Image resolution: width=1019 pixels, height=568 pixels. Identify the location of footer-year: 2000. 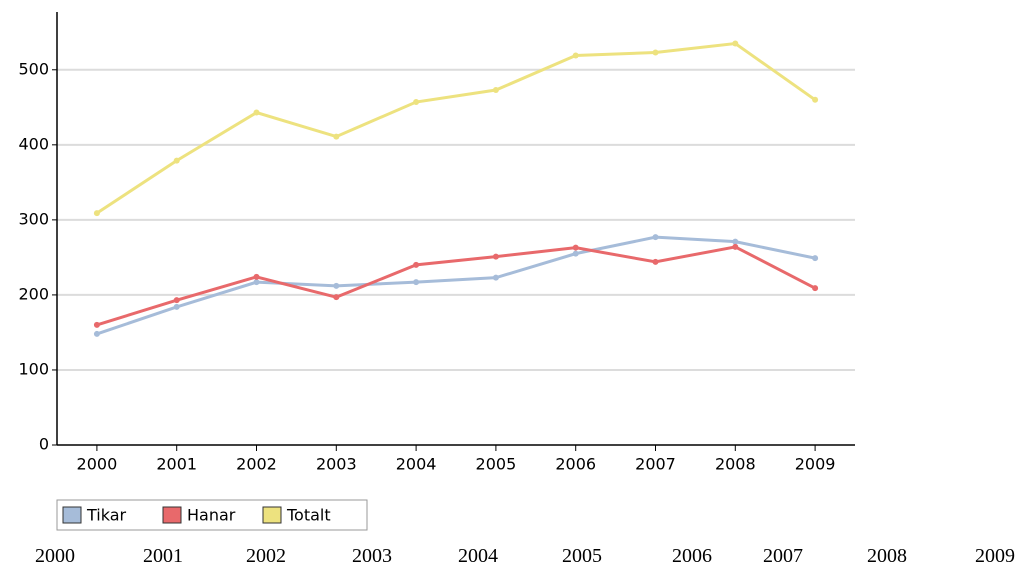
(55, 556).